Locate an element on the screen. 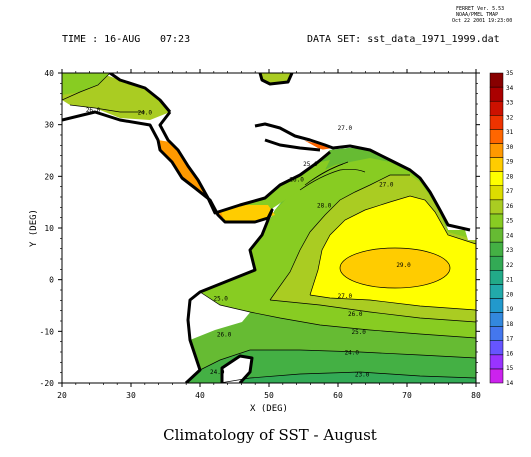 The image size is (531, 457). colorbar-label: 23 is located at coordinates (510, 250).